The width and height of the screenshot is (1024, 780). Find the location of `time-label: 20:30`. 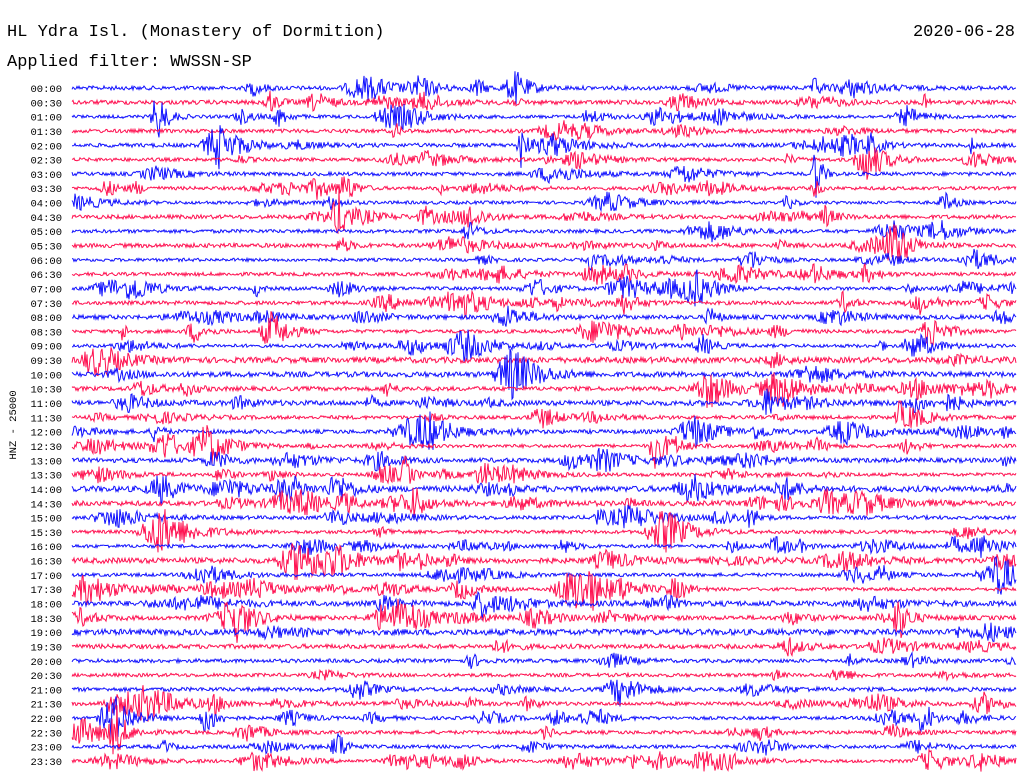

time-label: 20:30 is located at coordinates (46, 677).